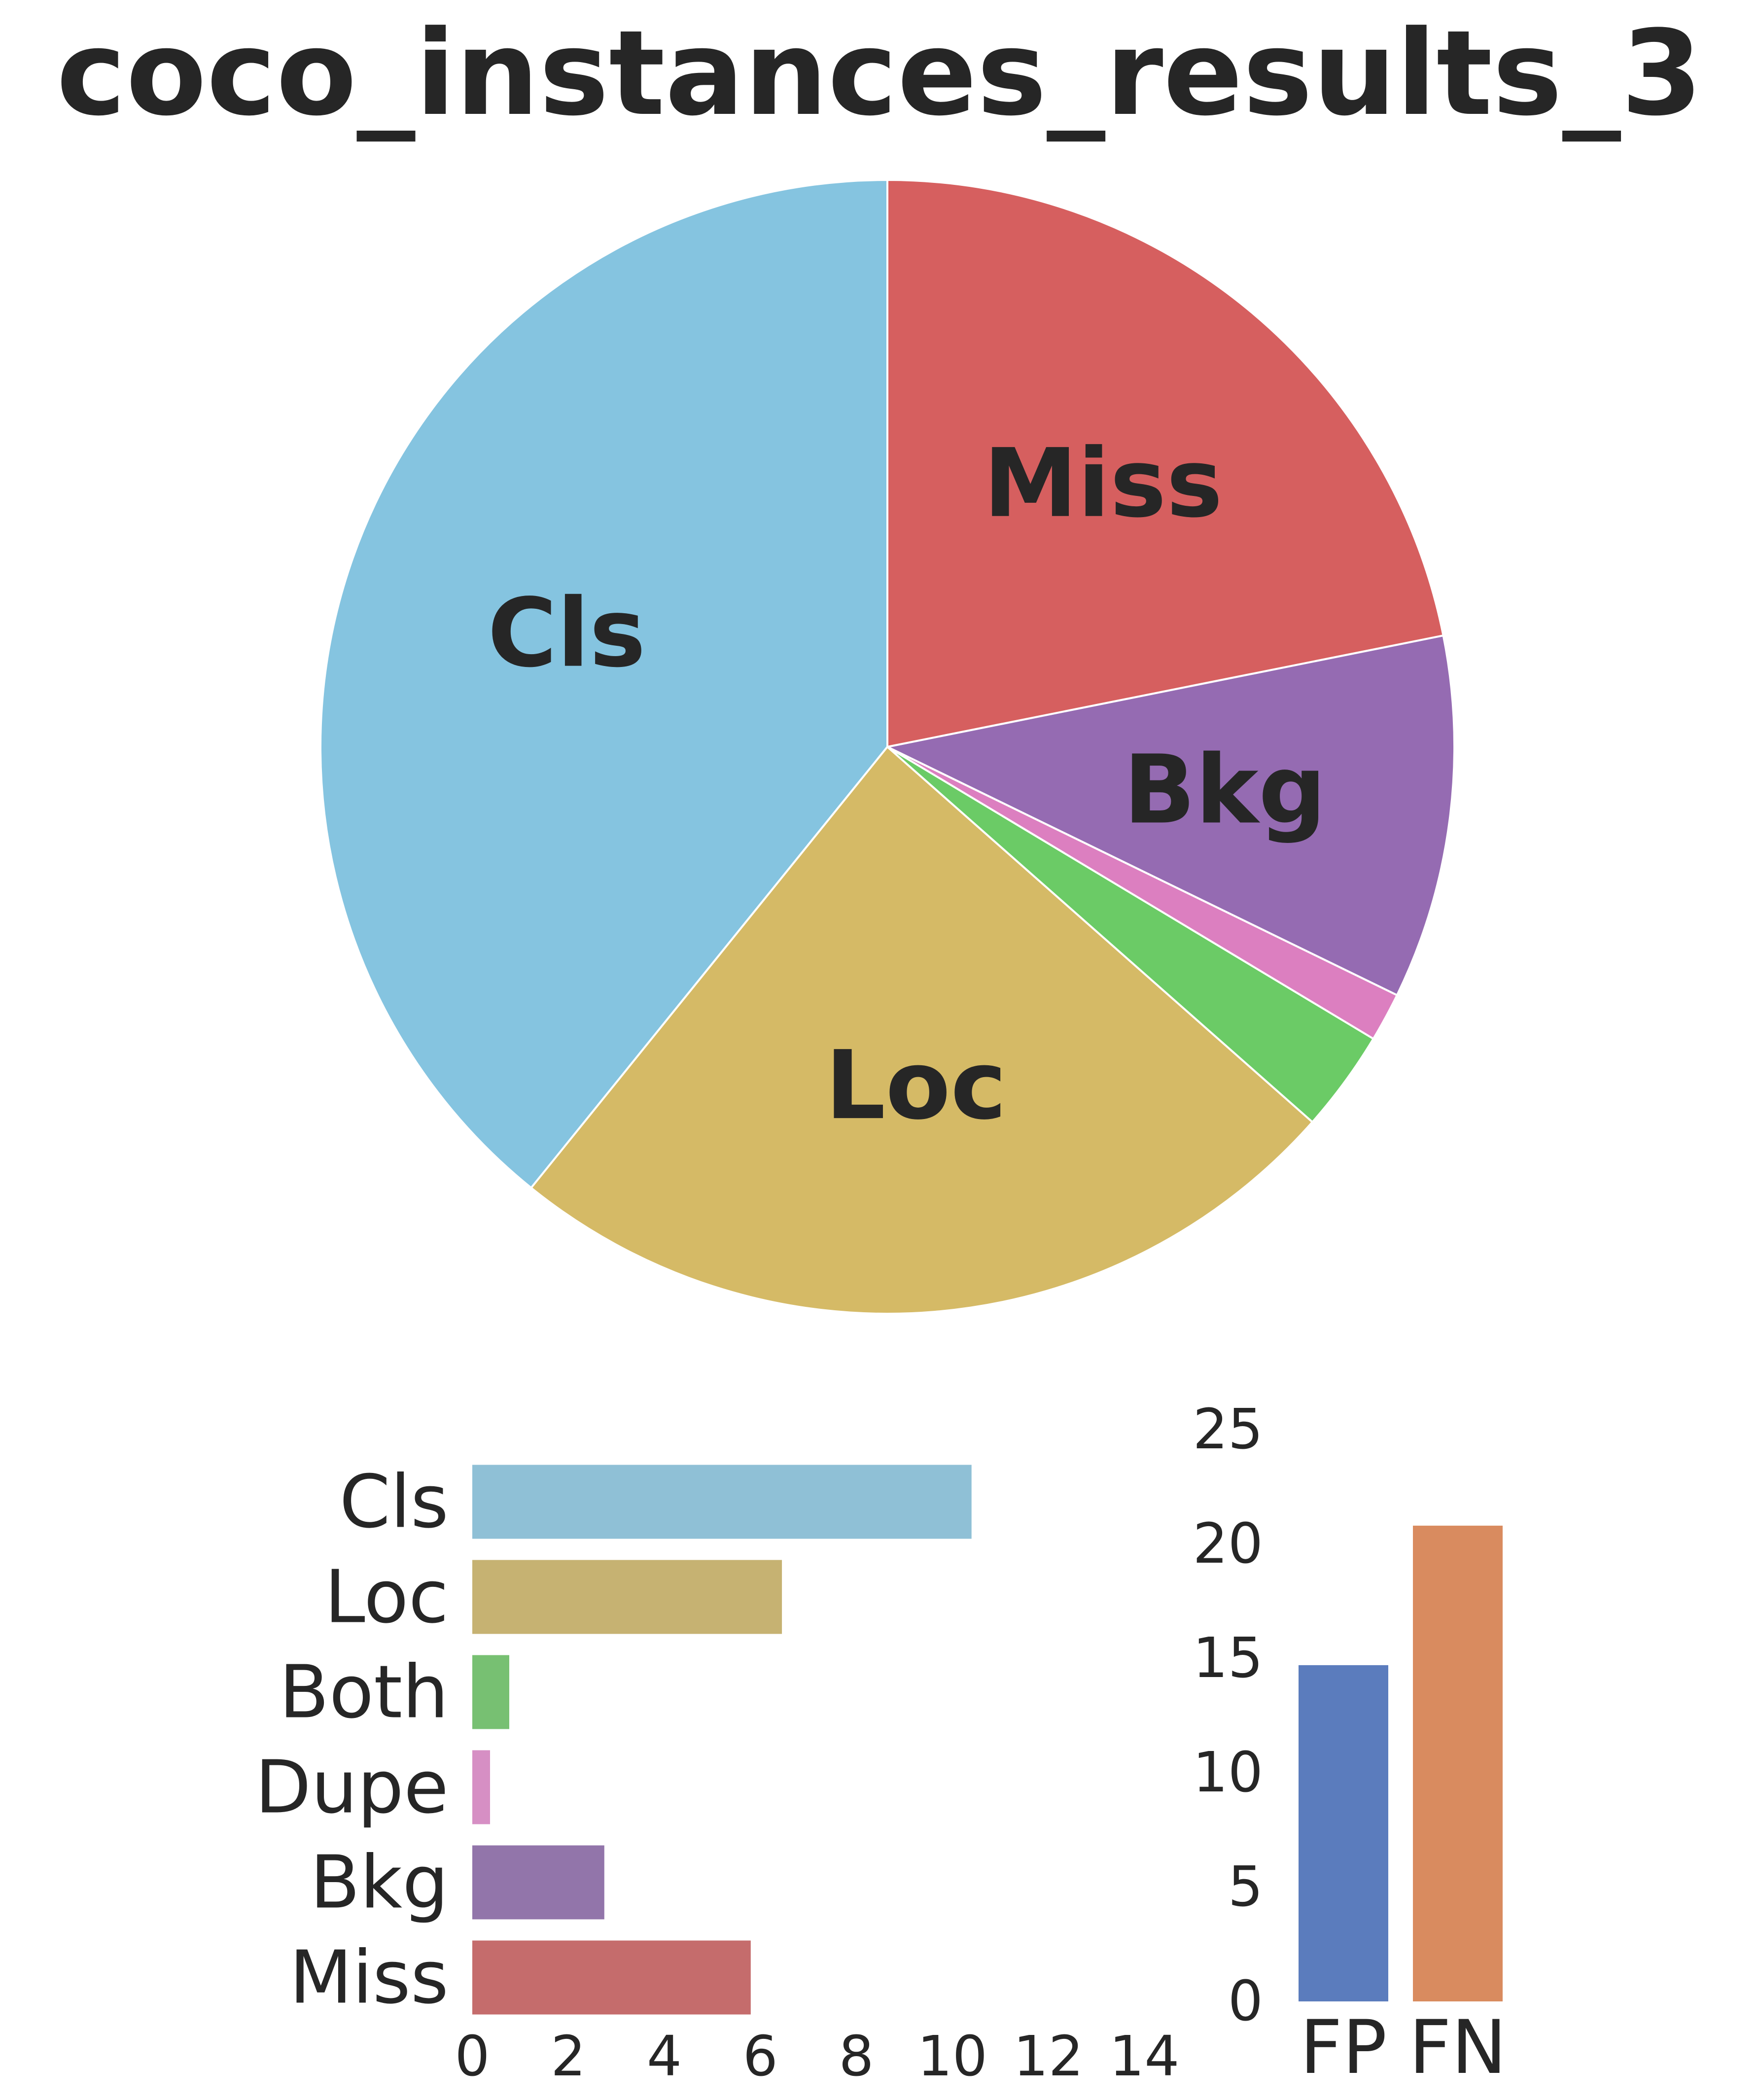 This screenshot has width=1759, height=2100. Describe the element at coordinates (481, 1787) in the screenshot. I see `bar-dupe` at that location.